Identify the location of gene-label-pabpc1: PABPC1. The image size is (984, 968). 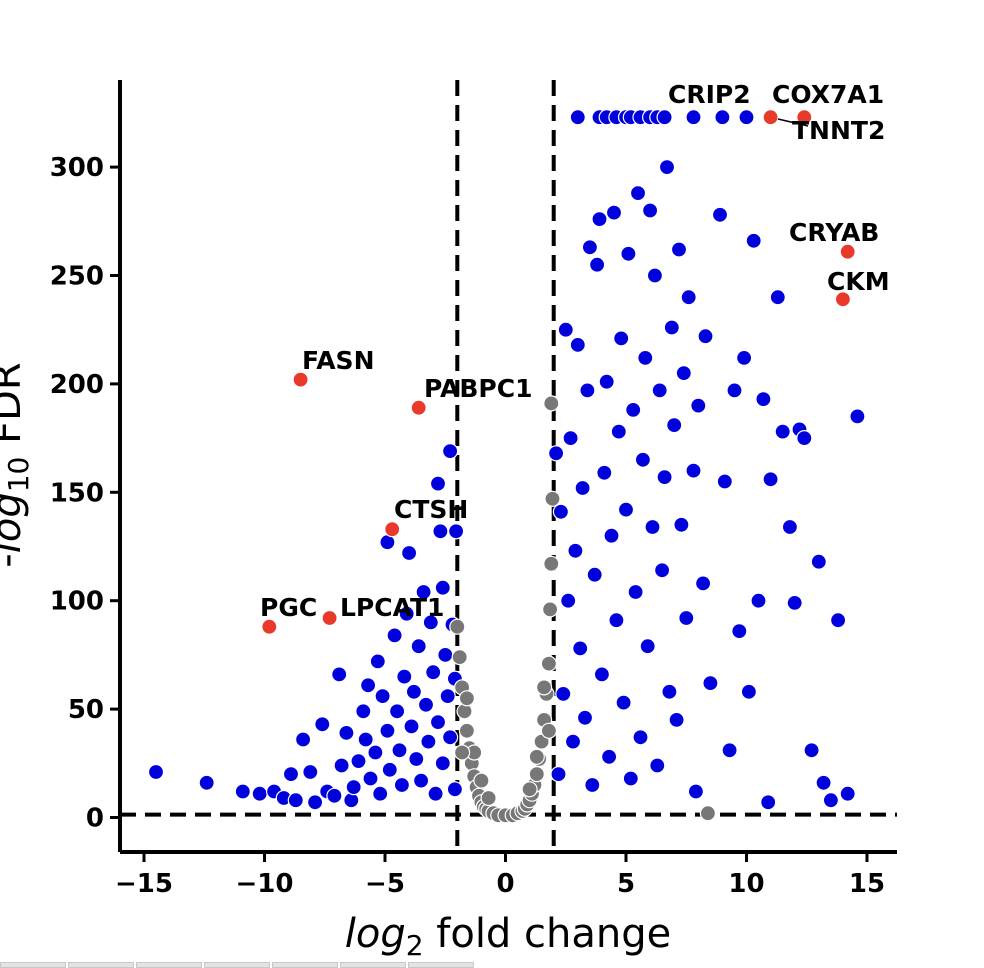
(478, 388).